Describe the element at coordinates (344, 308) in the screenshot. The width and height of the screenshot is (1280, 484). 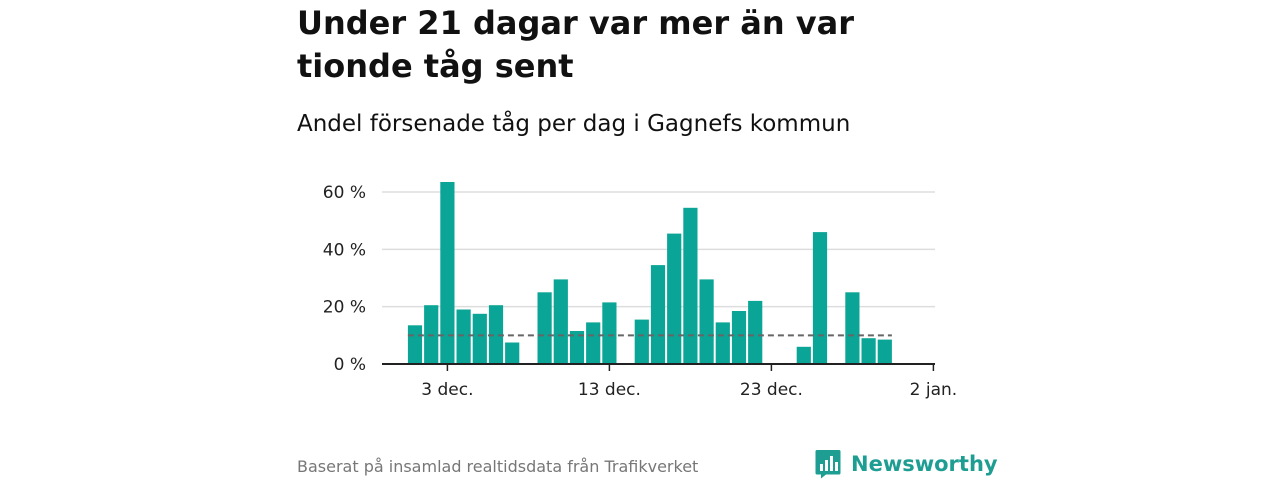
I see `y-tick-label: 20 %` at that location.